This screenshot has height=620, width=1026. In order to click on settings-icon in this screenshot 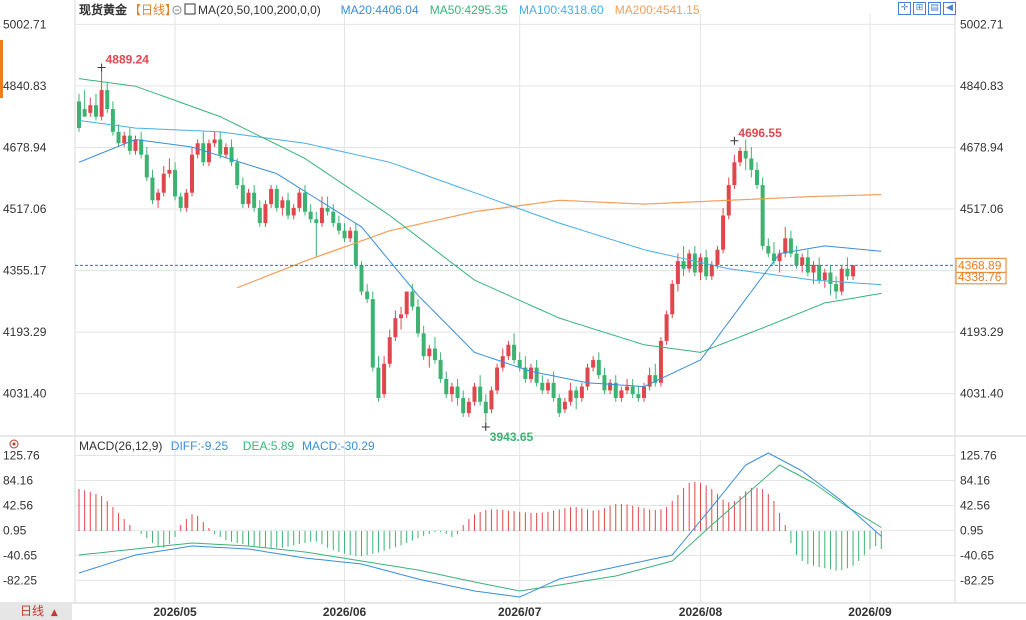, I will do `click(14, 444)`.